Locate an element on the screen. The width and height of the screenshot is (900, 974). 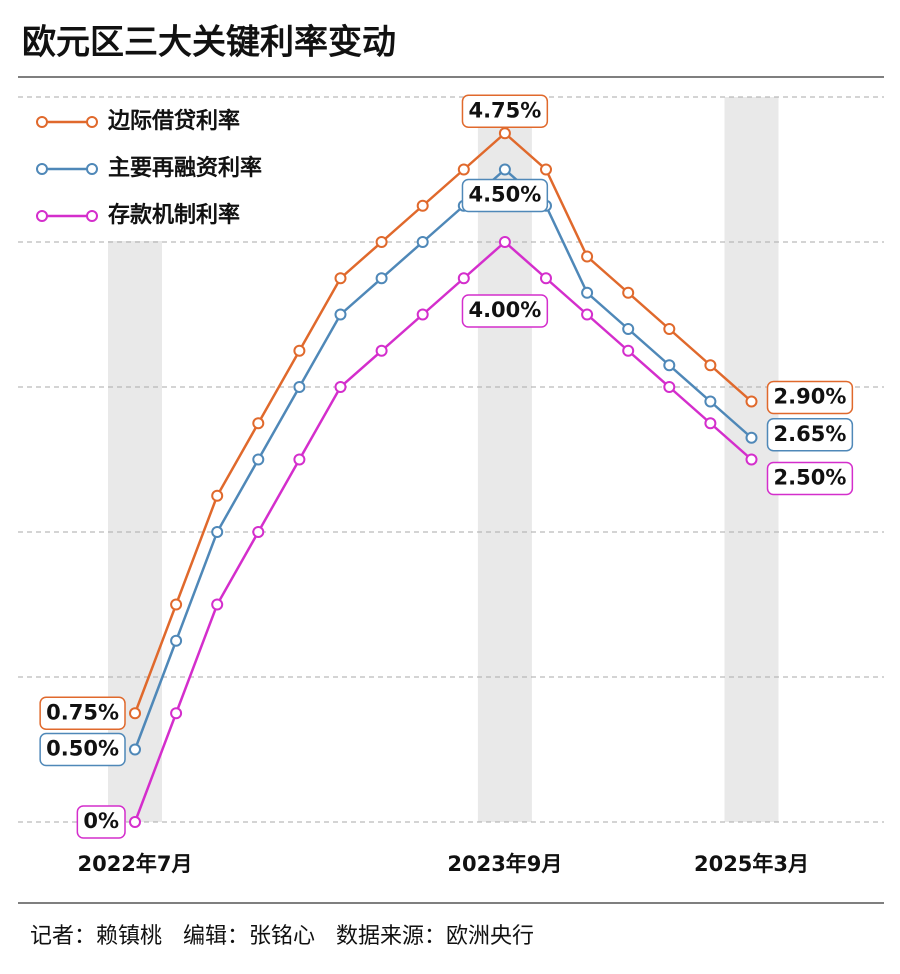
value-label-text: 0.75% is located at coordinates (82, 712).